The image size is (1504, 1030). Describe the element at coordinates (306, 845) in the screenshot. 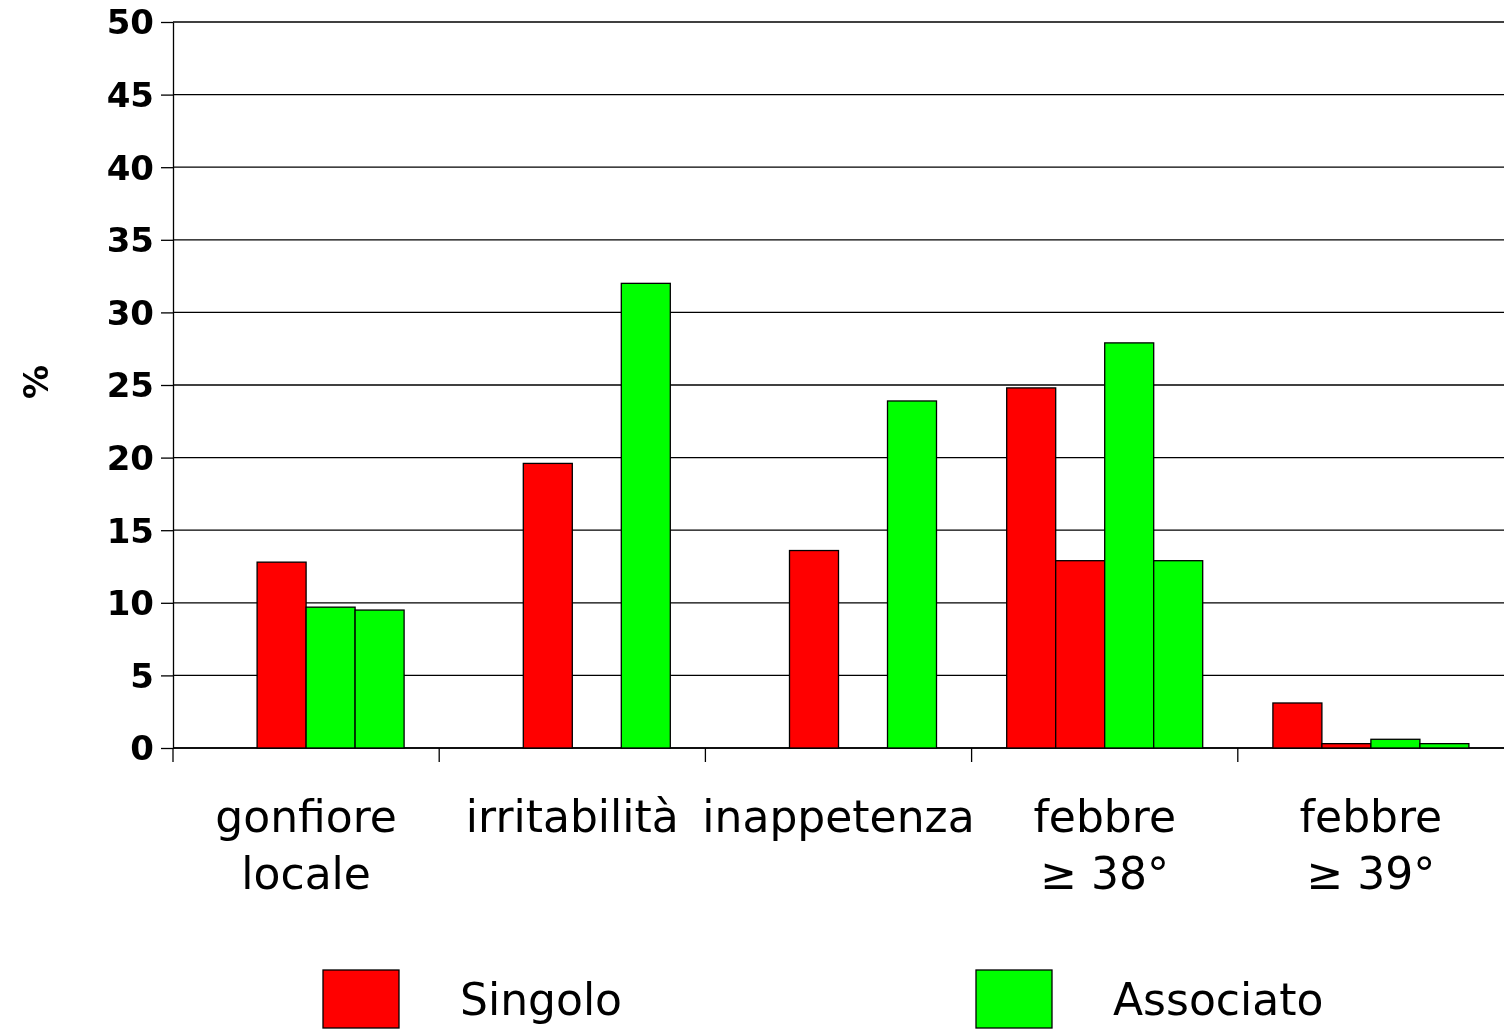

I see `x-tick-label: gonfiore locale` at that location.